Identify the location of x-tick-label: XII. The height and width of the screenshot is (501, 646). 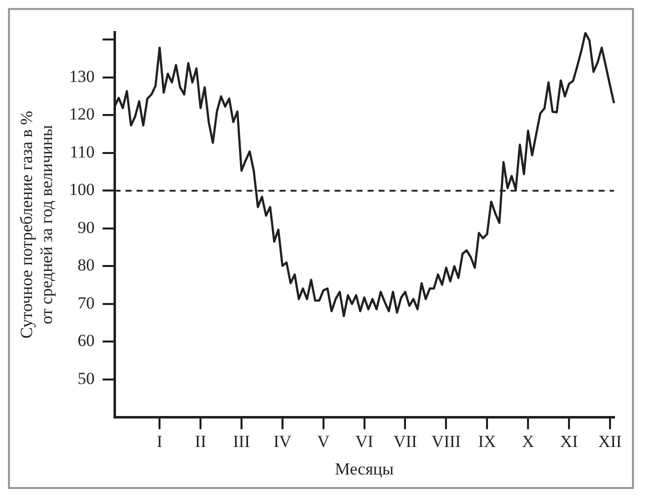
(610, 441).